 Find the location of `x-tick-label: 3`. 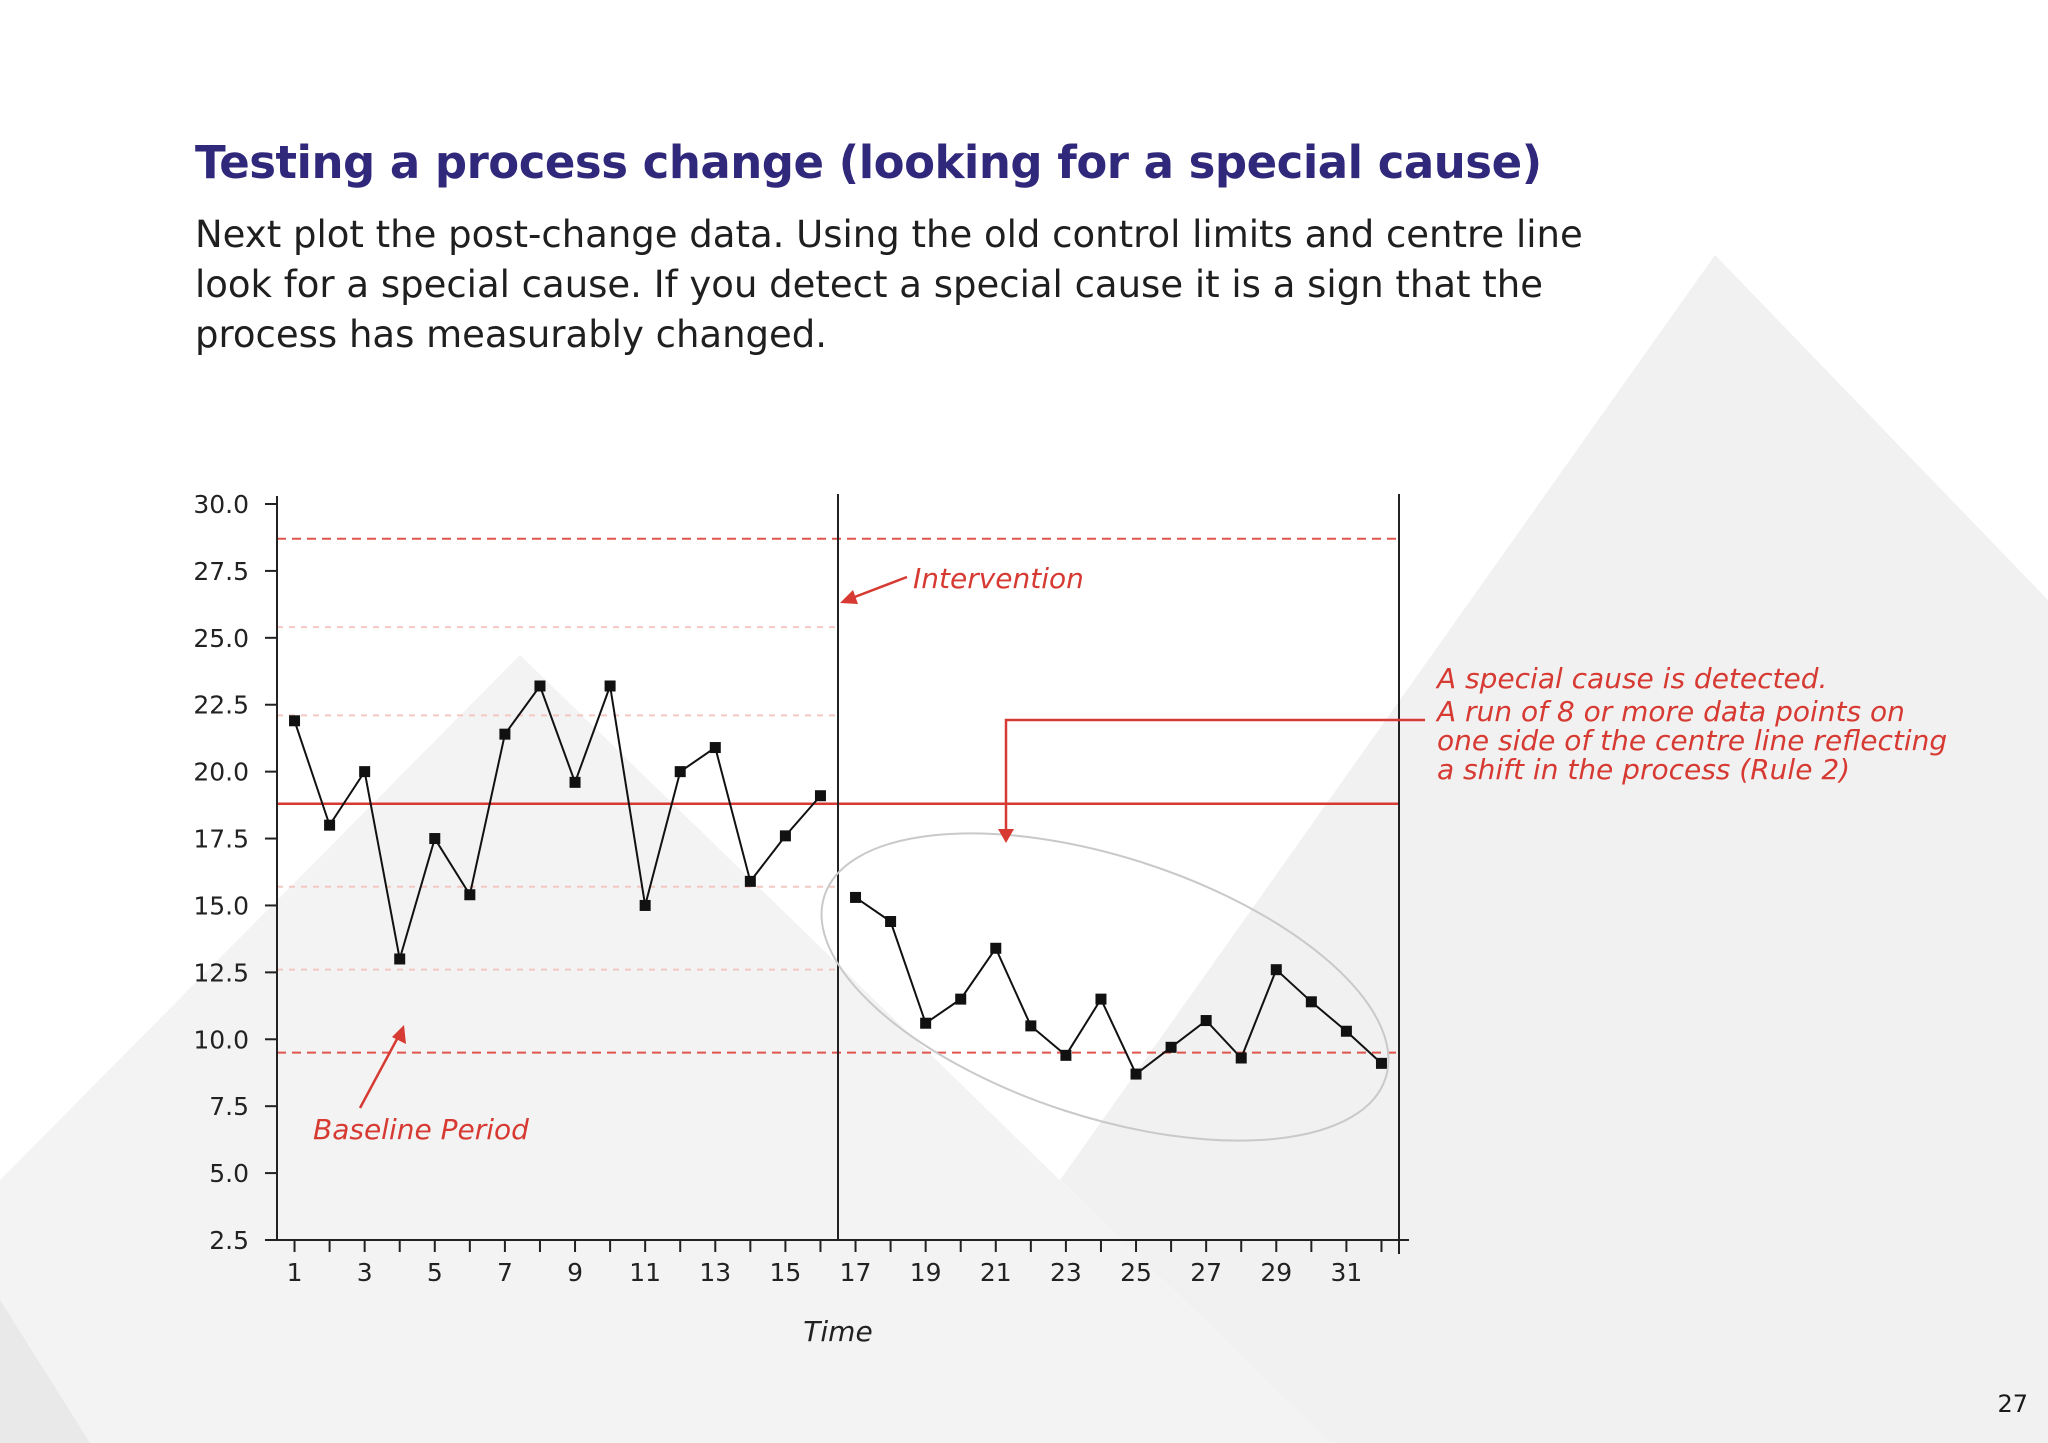

x-tick-label: 3 is located at coordinates (365, 1272).